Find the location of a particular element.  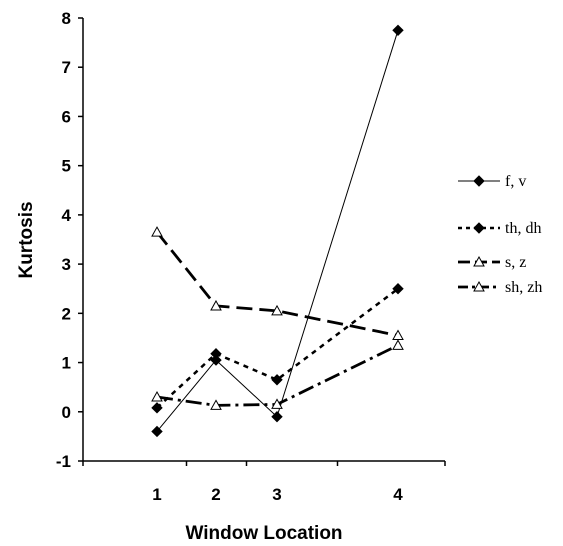

legend-label: f, v is located at coordinates (515, 181).